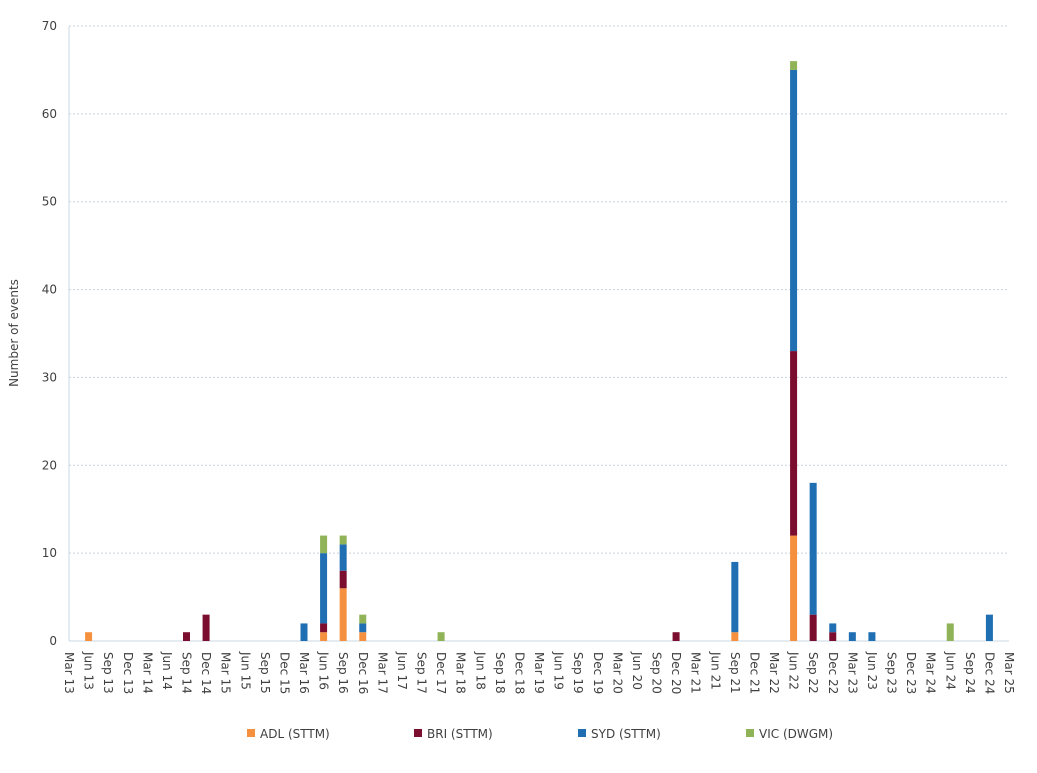  I want to click on x-tick-label: Mar 15, so click(226, 673).